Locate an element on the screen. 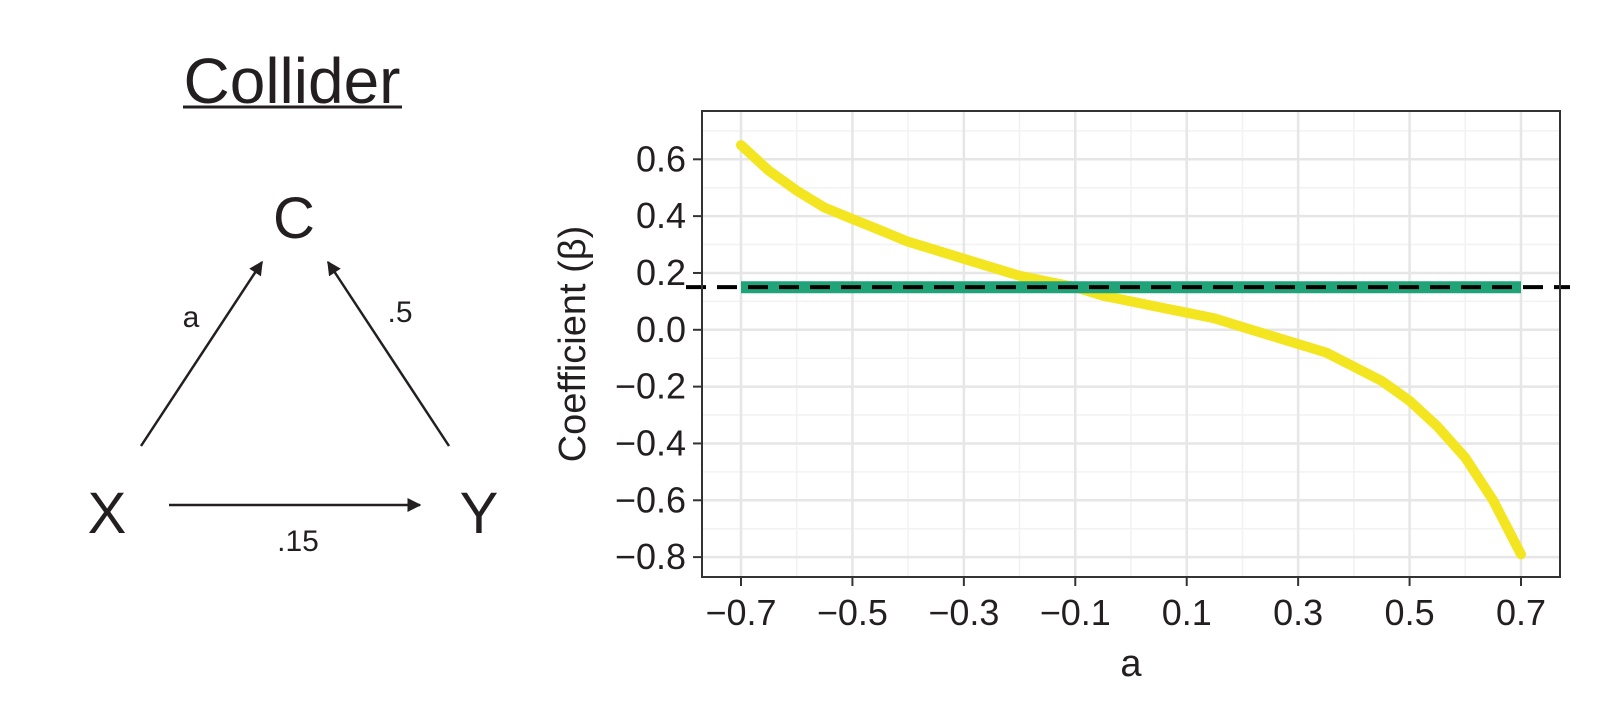 The image size is (1621, 713). y-tick-label: −0.8 is located at coordinates (650, 556).